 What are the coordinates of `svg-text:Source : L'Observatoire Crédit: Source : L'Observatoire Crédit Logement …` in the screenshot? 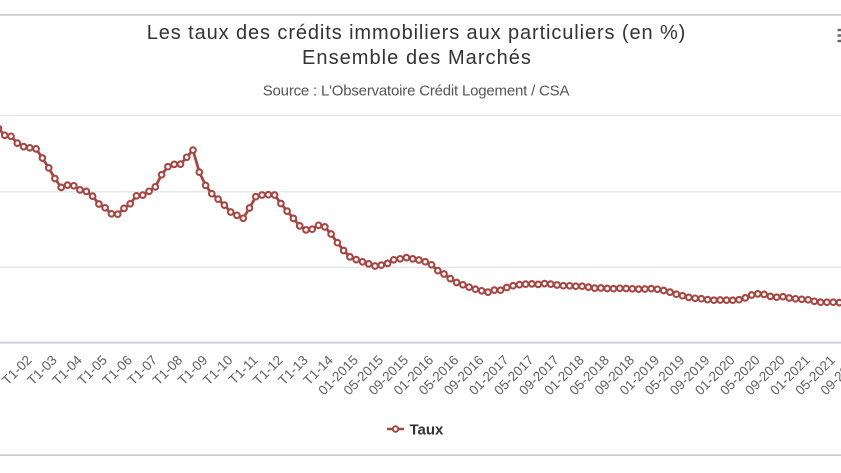 It's located at (416, 90).